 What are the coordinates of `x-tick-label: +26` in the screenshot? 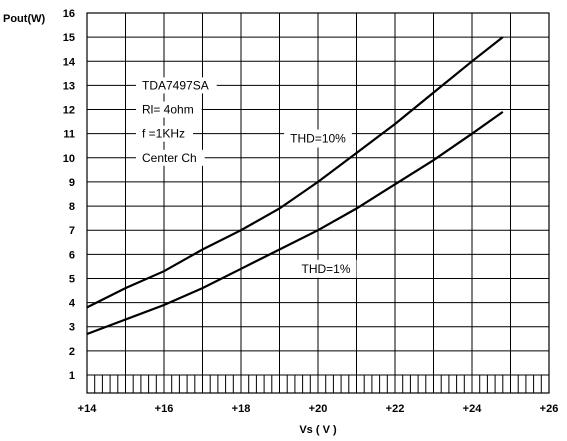 It's located at (549, 409).